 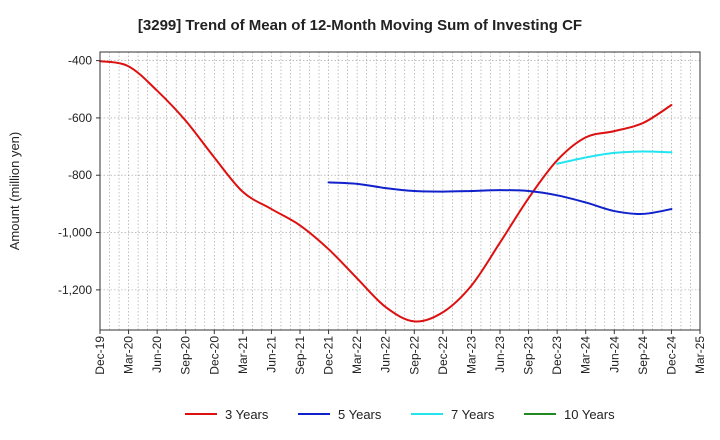 What do you see at coordinates (473, 414) in the screenshot?
I see `legend-label-7-years: 7 Years` at bounding box center [473, 414].